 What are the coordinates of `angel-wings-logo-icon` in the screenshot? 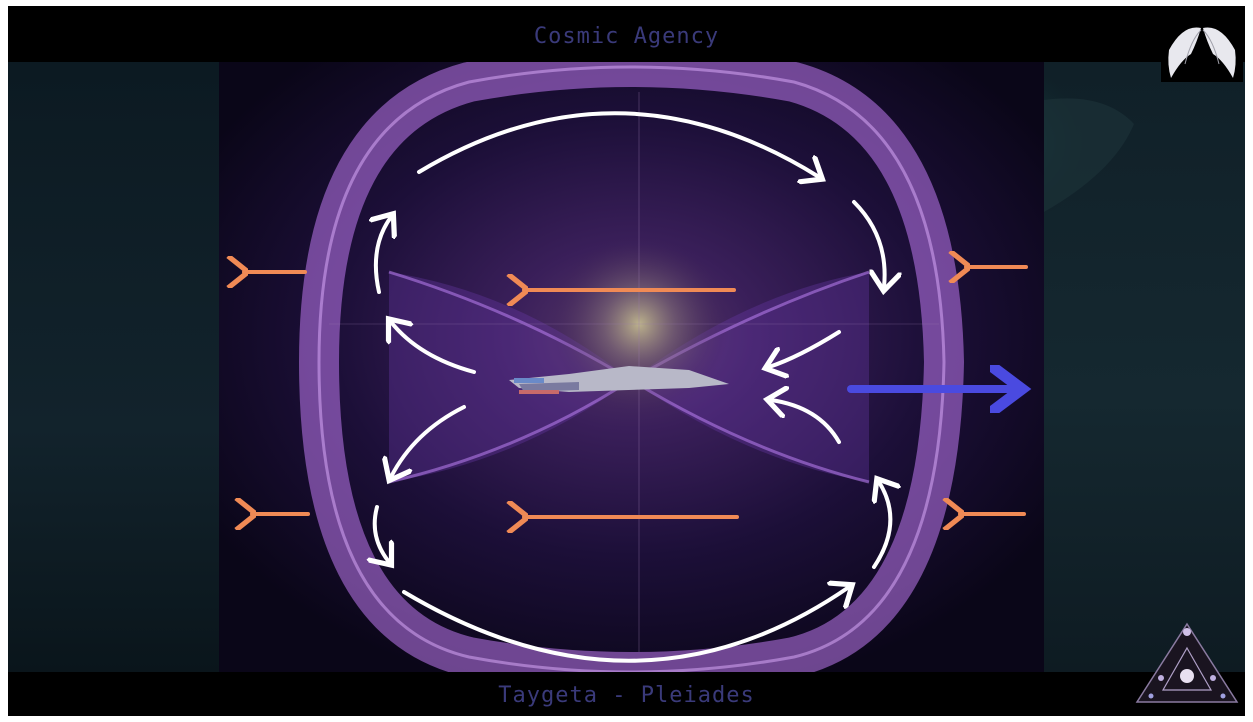 It's located at (1202, 51).